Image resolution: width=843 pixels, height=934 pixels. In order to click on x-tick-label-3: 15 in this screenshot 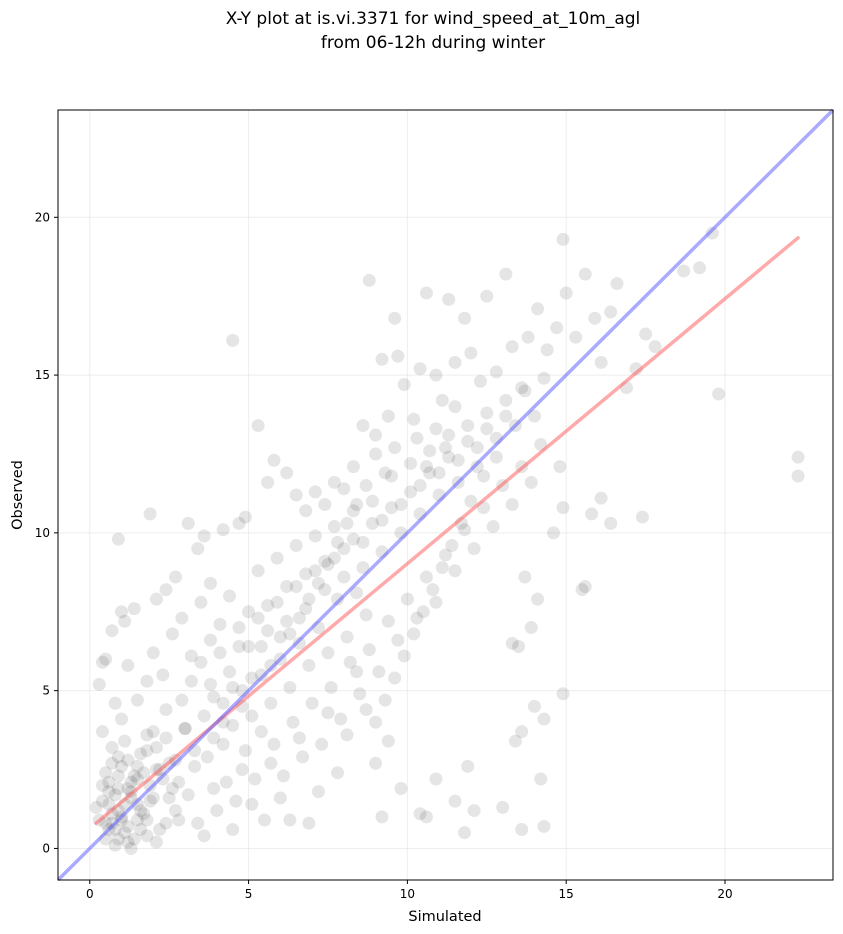, I will do `click(566, 894)`.